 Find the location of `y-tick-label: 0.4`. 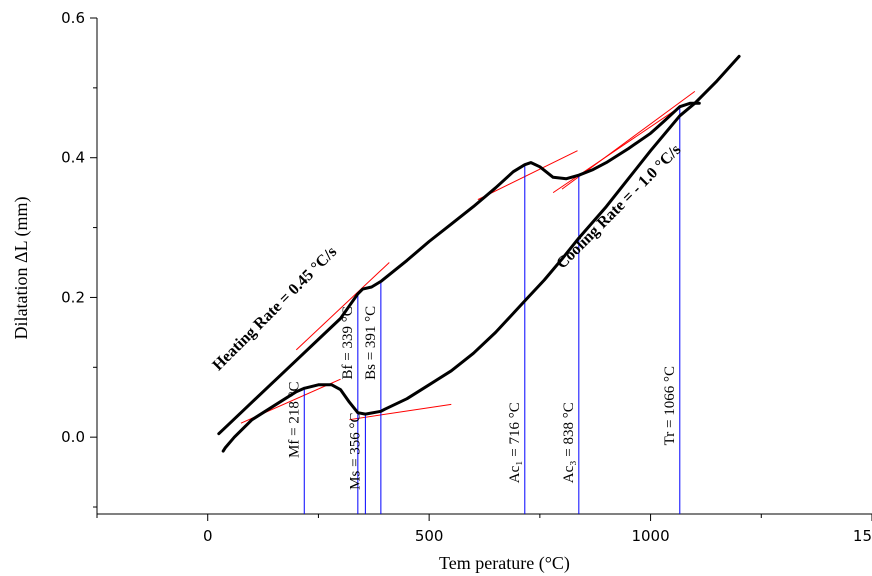

y-tick-label: 0.4 is located at coordinates (73, 158).